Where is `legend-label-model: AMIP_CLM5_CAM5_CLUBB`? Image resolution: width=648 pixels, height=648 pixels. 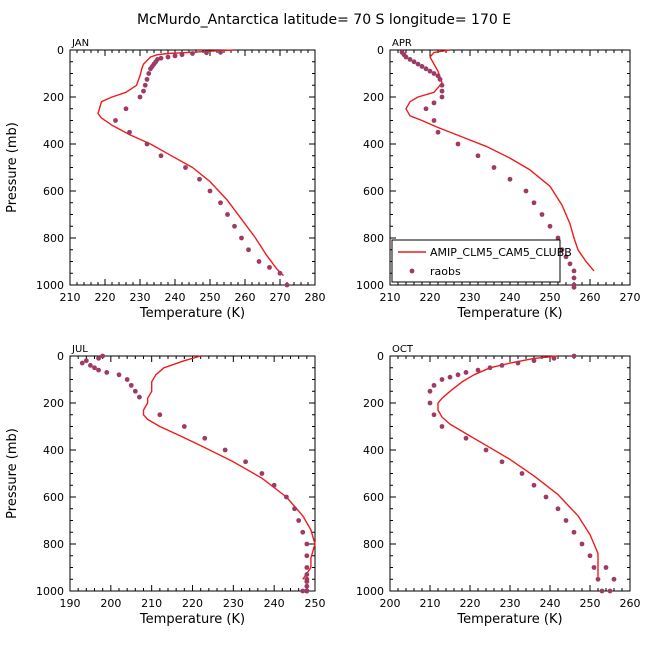 legend-label-model: AMIP_CLM5_CAM5_CLUBB is located at coordinates (501, 252).